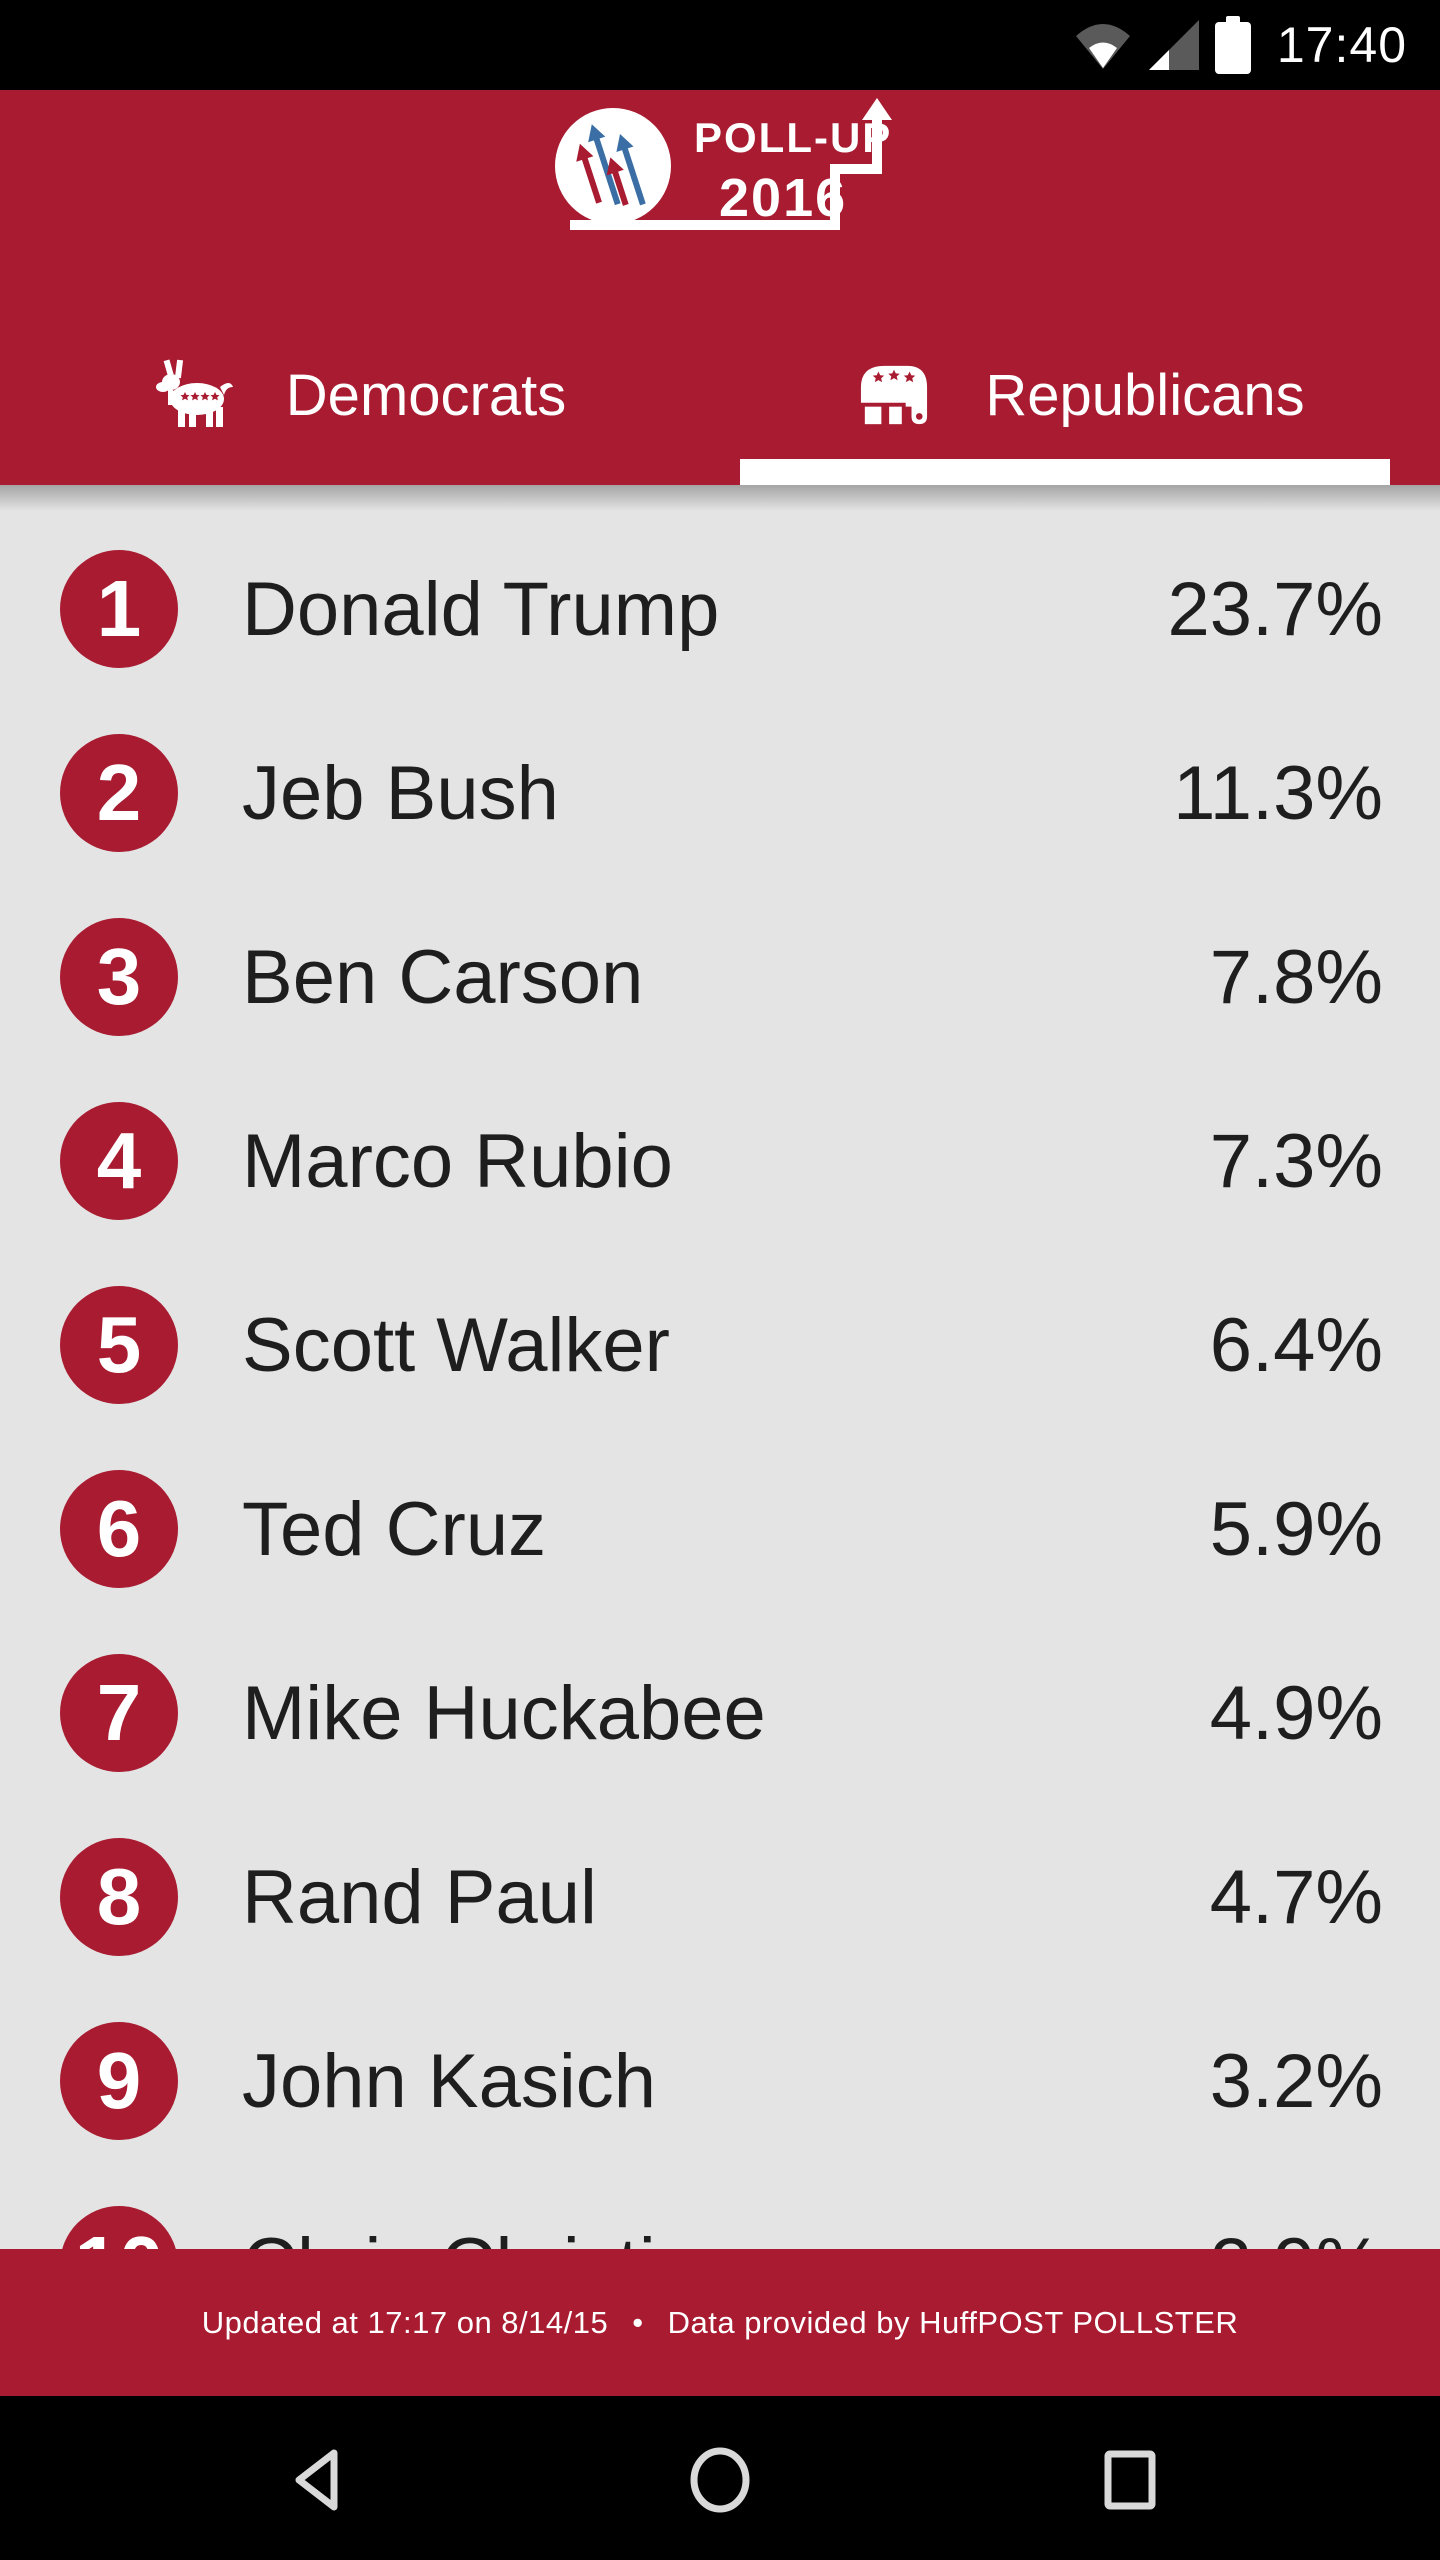 The image size is (1440, 2560). Describe the element at coordinates (119, 977) in the screenshot. I see `rank-badge: 3` at that location.